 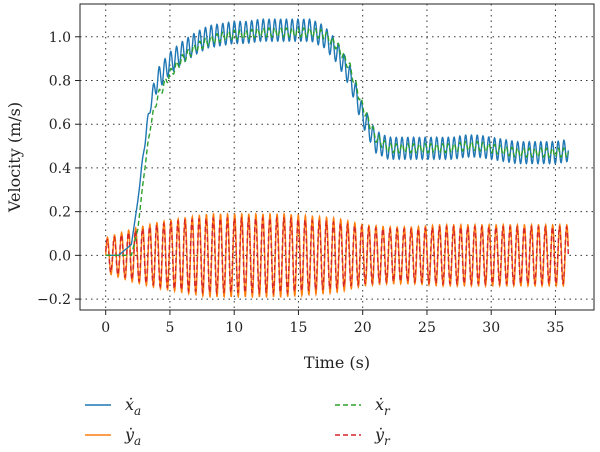 I want to click on x-axis-label: Time (s), so click(x=337, y=362).